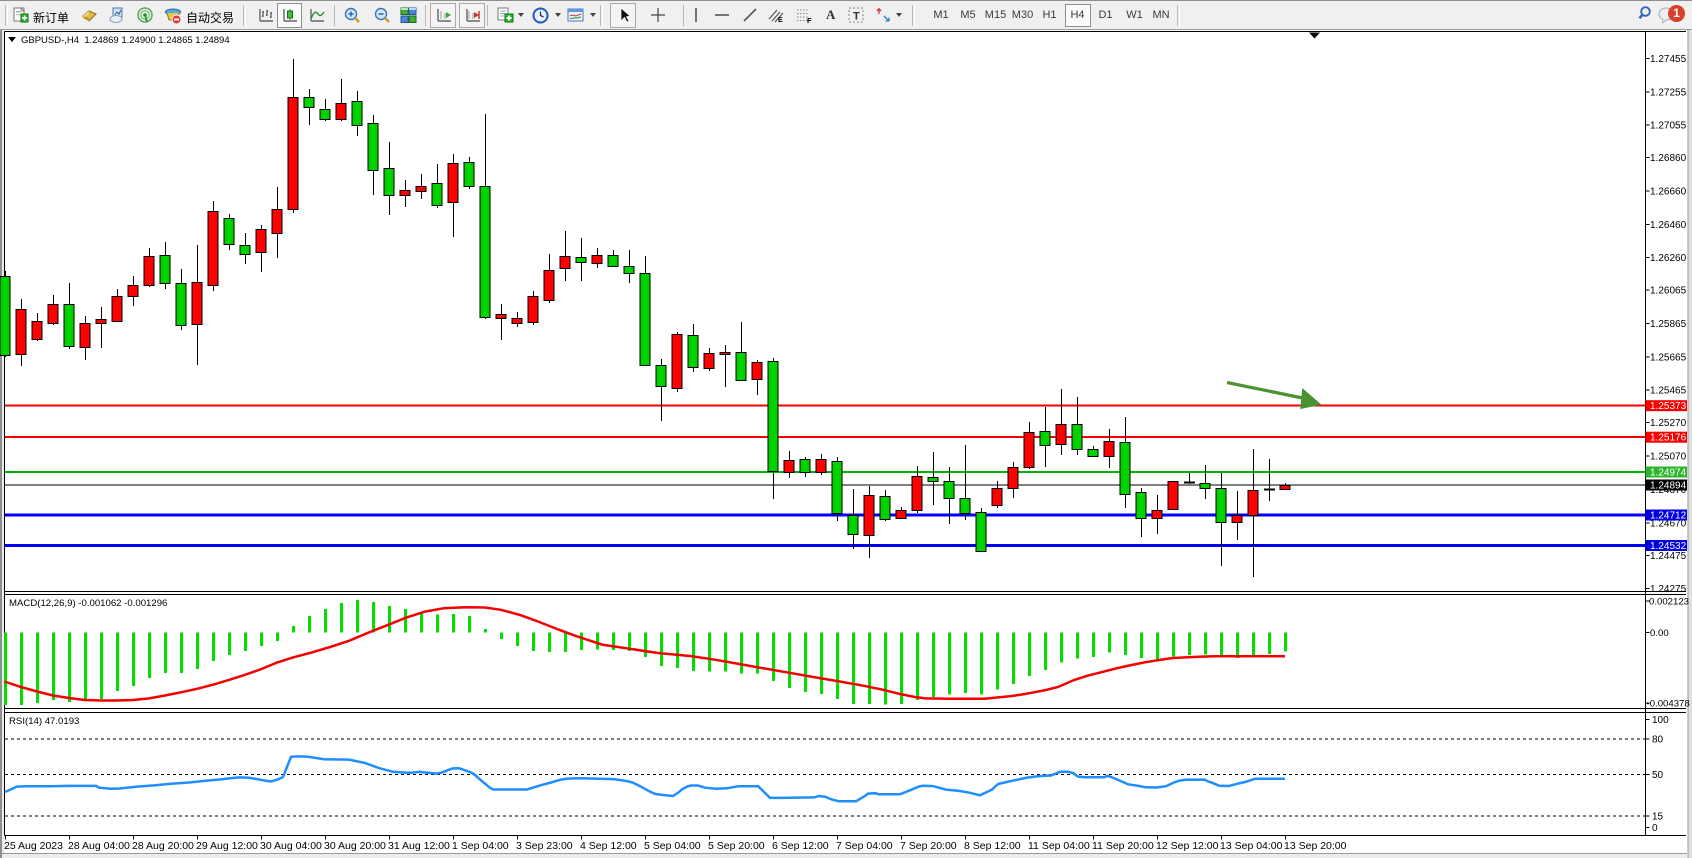 Image resolution: width=1692 pixels, height=858 pixels. What do you see at coordinates (1123, 846) in the screenshot?
I see `svg-text: 11 Sep 20:00` at bounding box center [1123, 846].